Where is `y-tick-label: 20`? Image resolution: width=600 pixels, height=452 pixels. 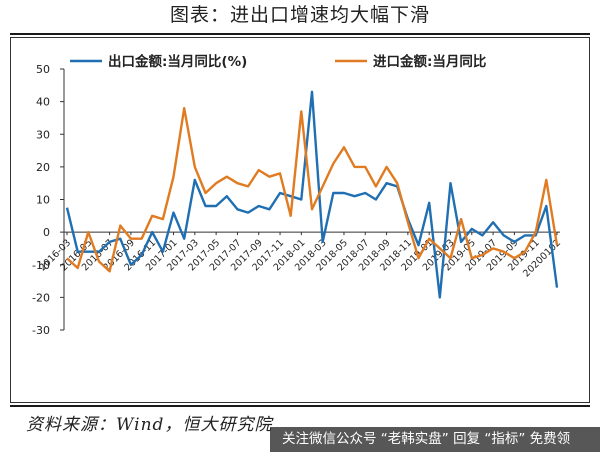 y-tick-label: 20 is located at coordinates (43, 167).